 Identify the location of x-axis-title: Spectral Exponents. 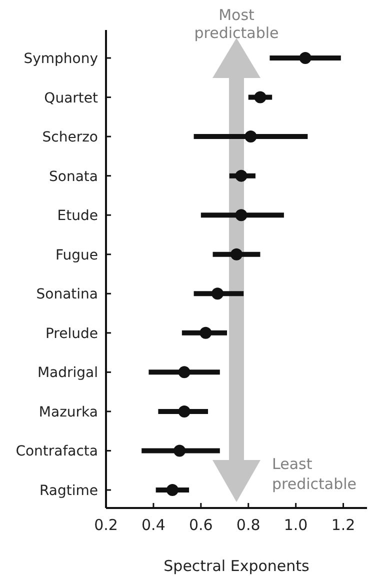
(237, 566).